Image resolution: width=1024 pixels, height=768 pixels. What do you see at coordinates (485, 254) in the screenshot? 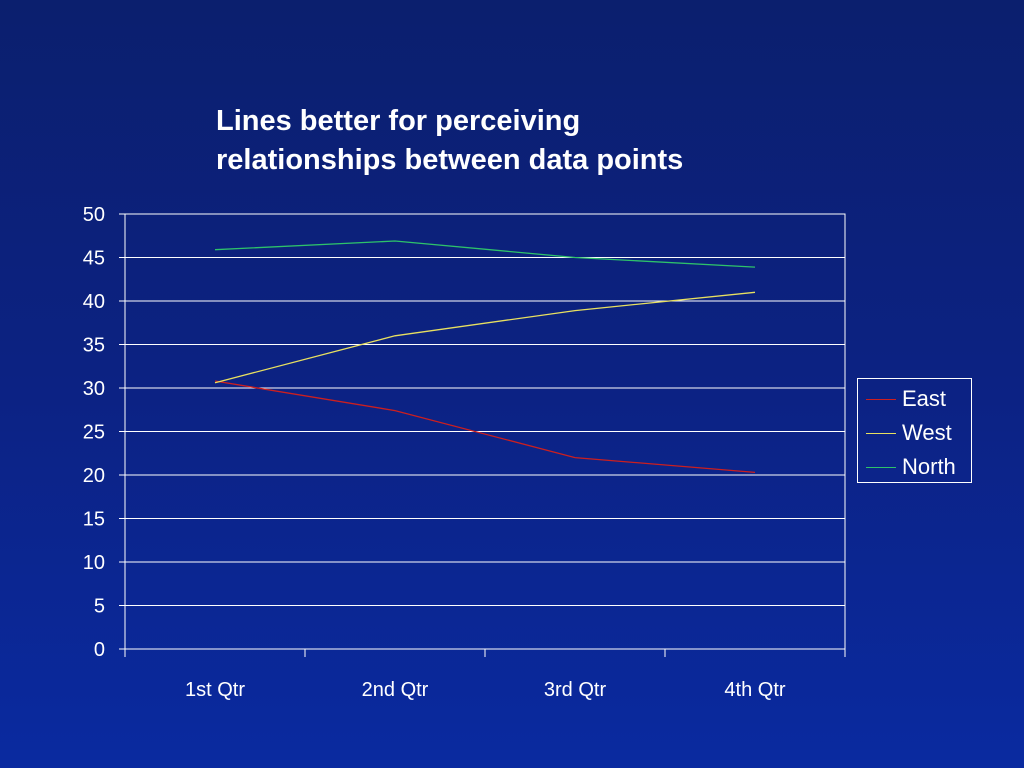
I see `series-line-north` at bounding box center [485, 254].